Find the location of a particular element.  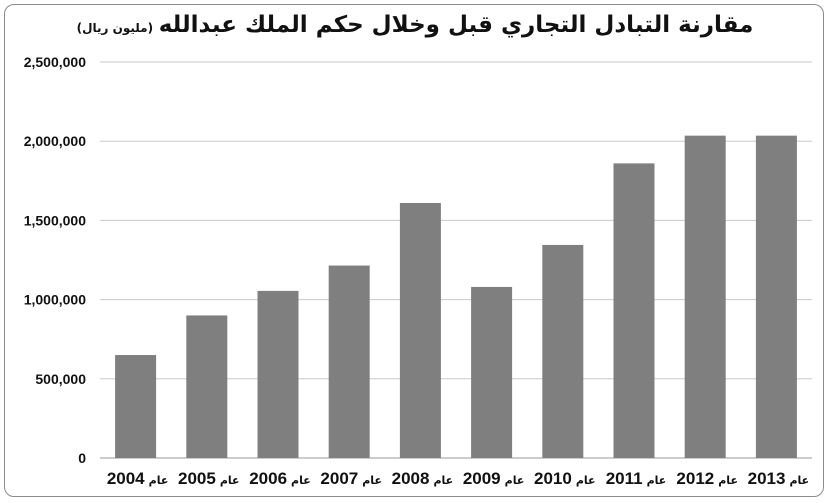

bar-2013 is located at coordinates (776, 296).